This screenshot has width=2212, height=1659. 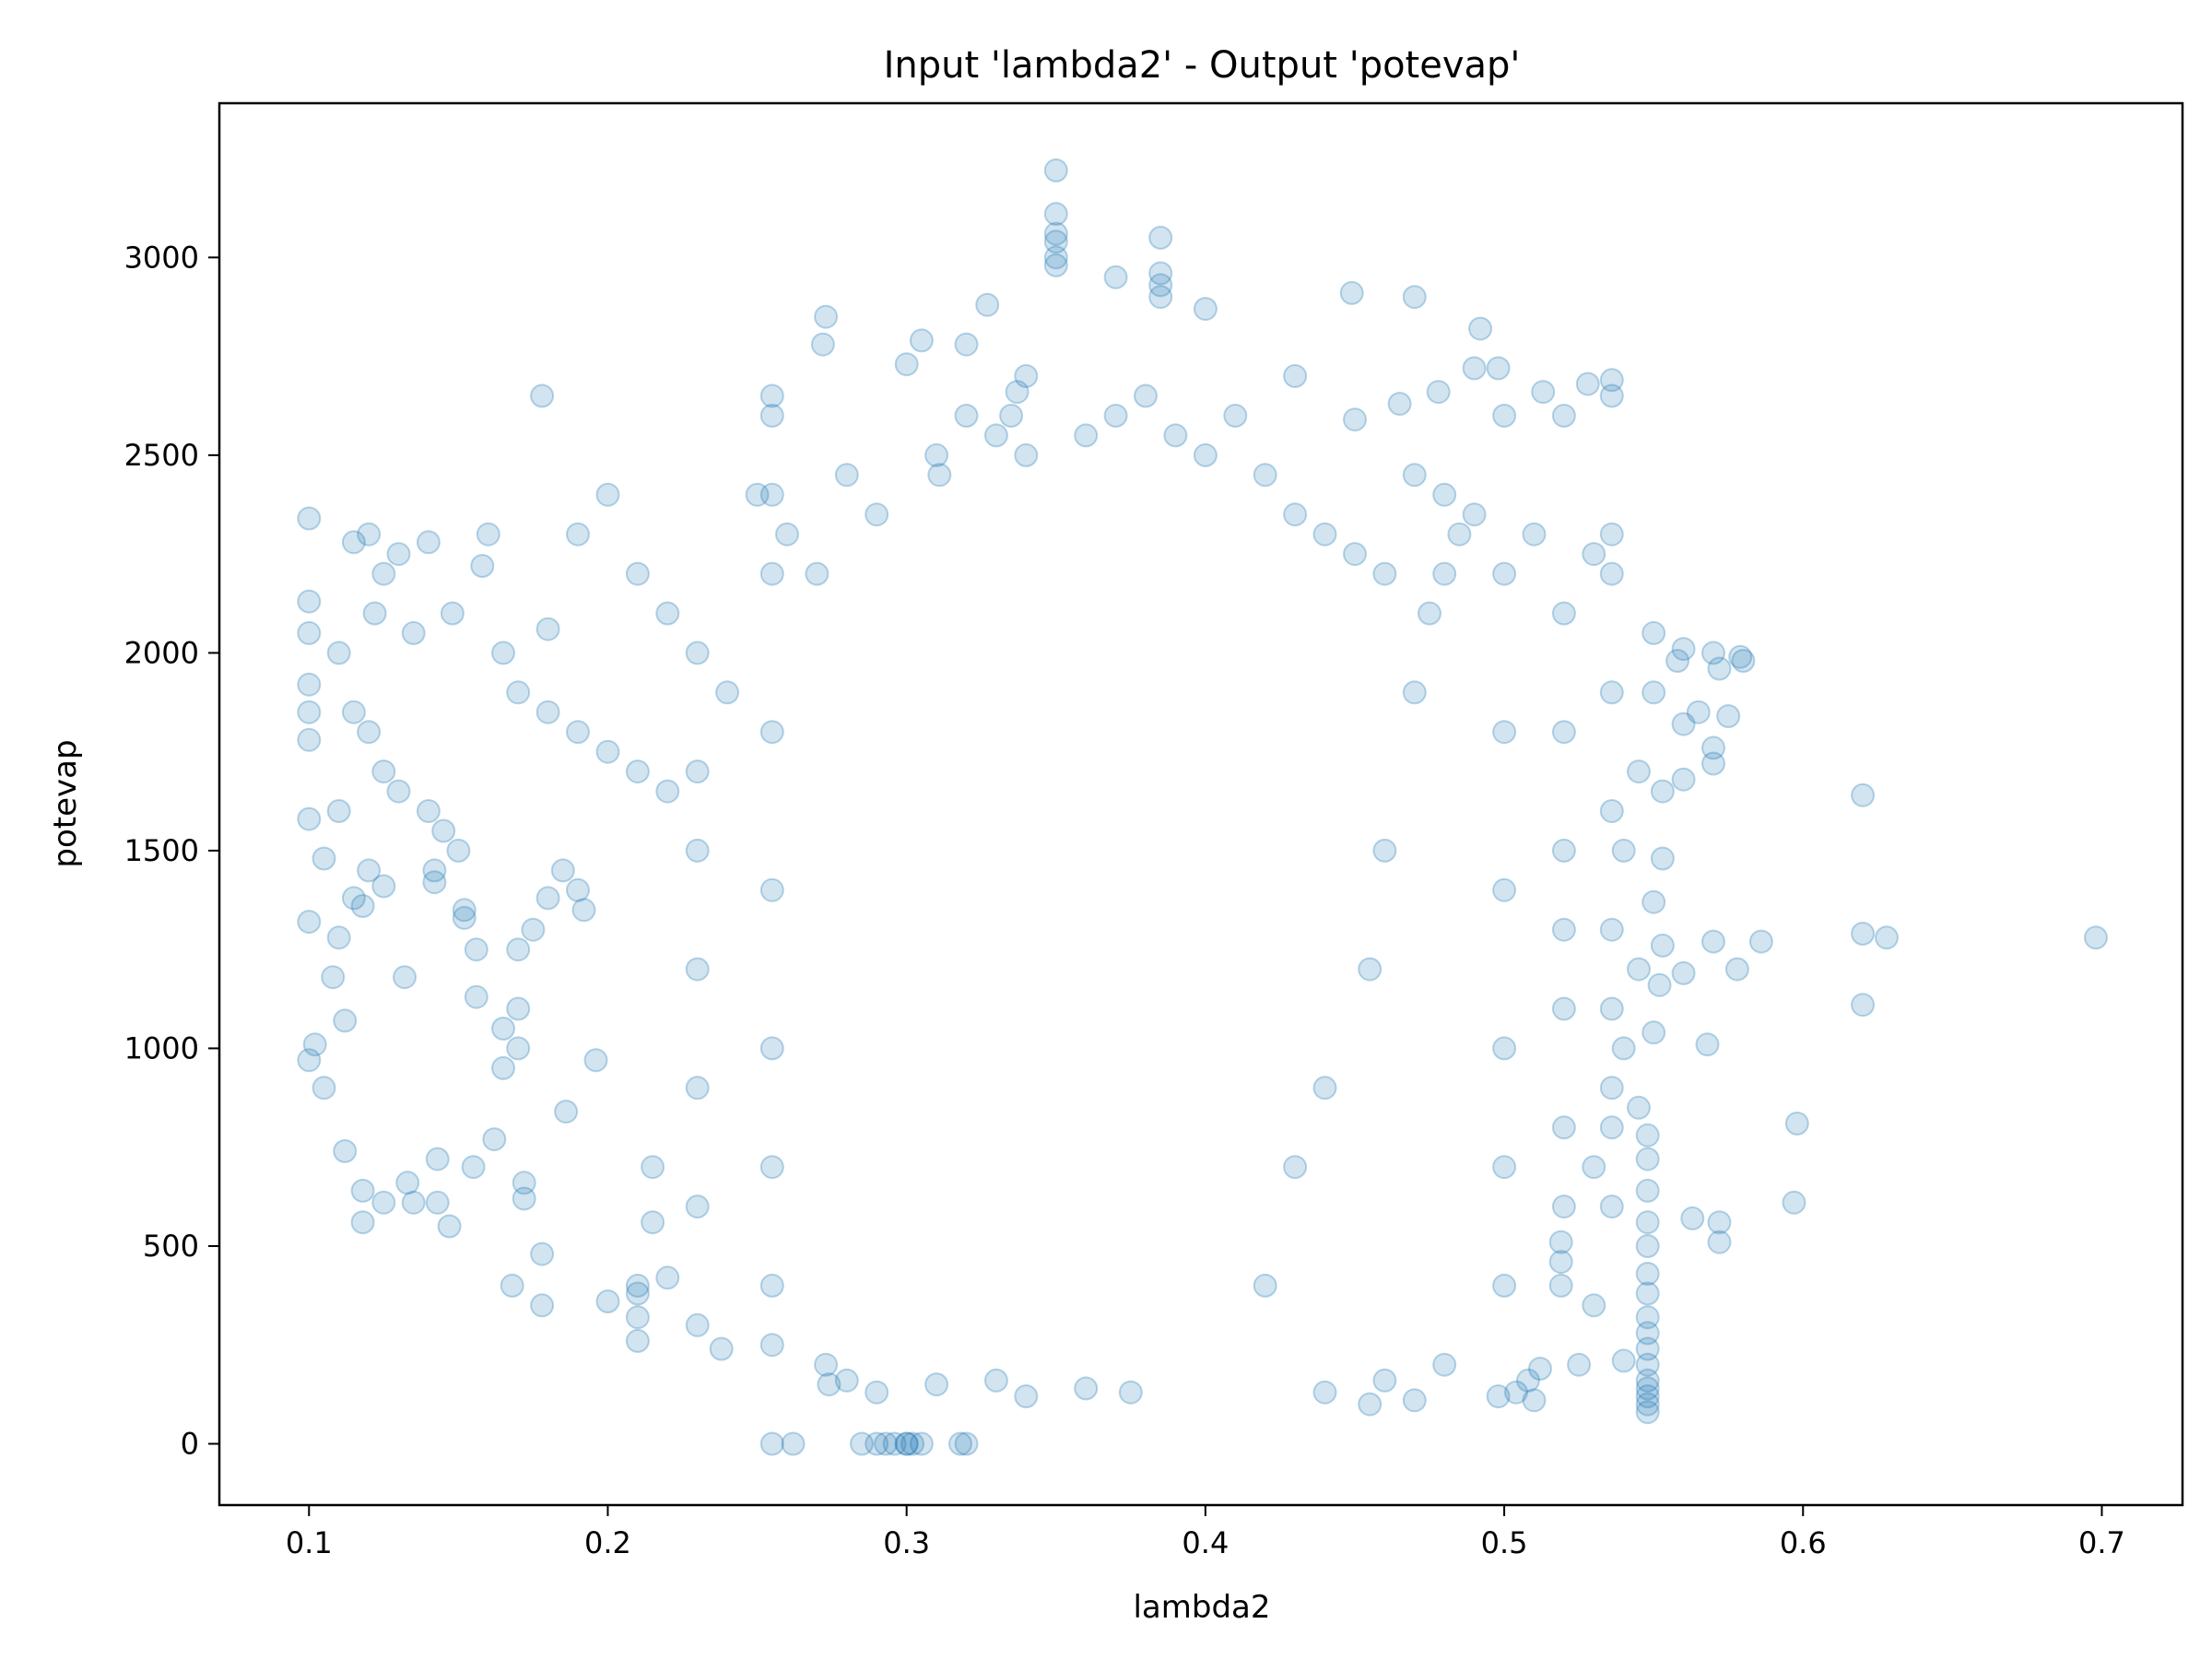 I want to click on y-tick-label: 500, so click(x=171, y=1246).